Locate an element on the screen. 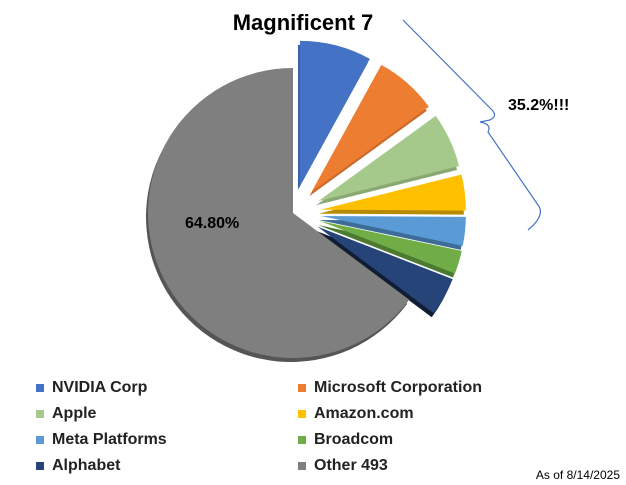 The width and height of the screenshot is (626, 485). legend-item: Microsoft Corporation is located at coordinates (390, 388).